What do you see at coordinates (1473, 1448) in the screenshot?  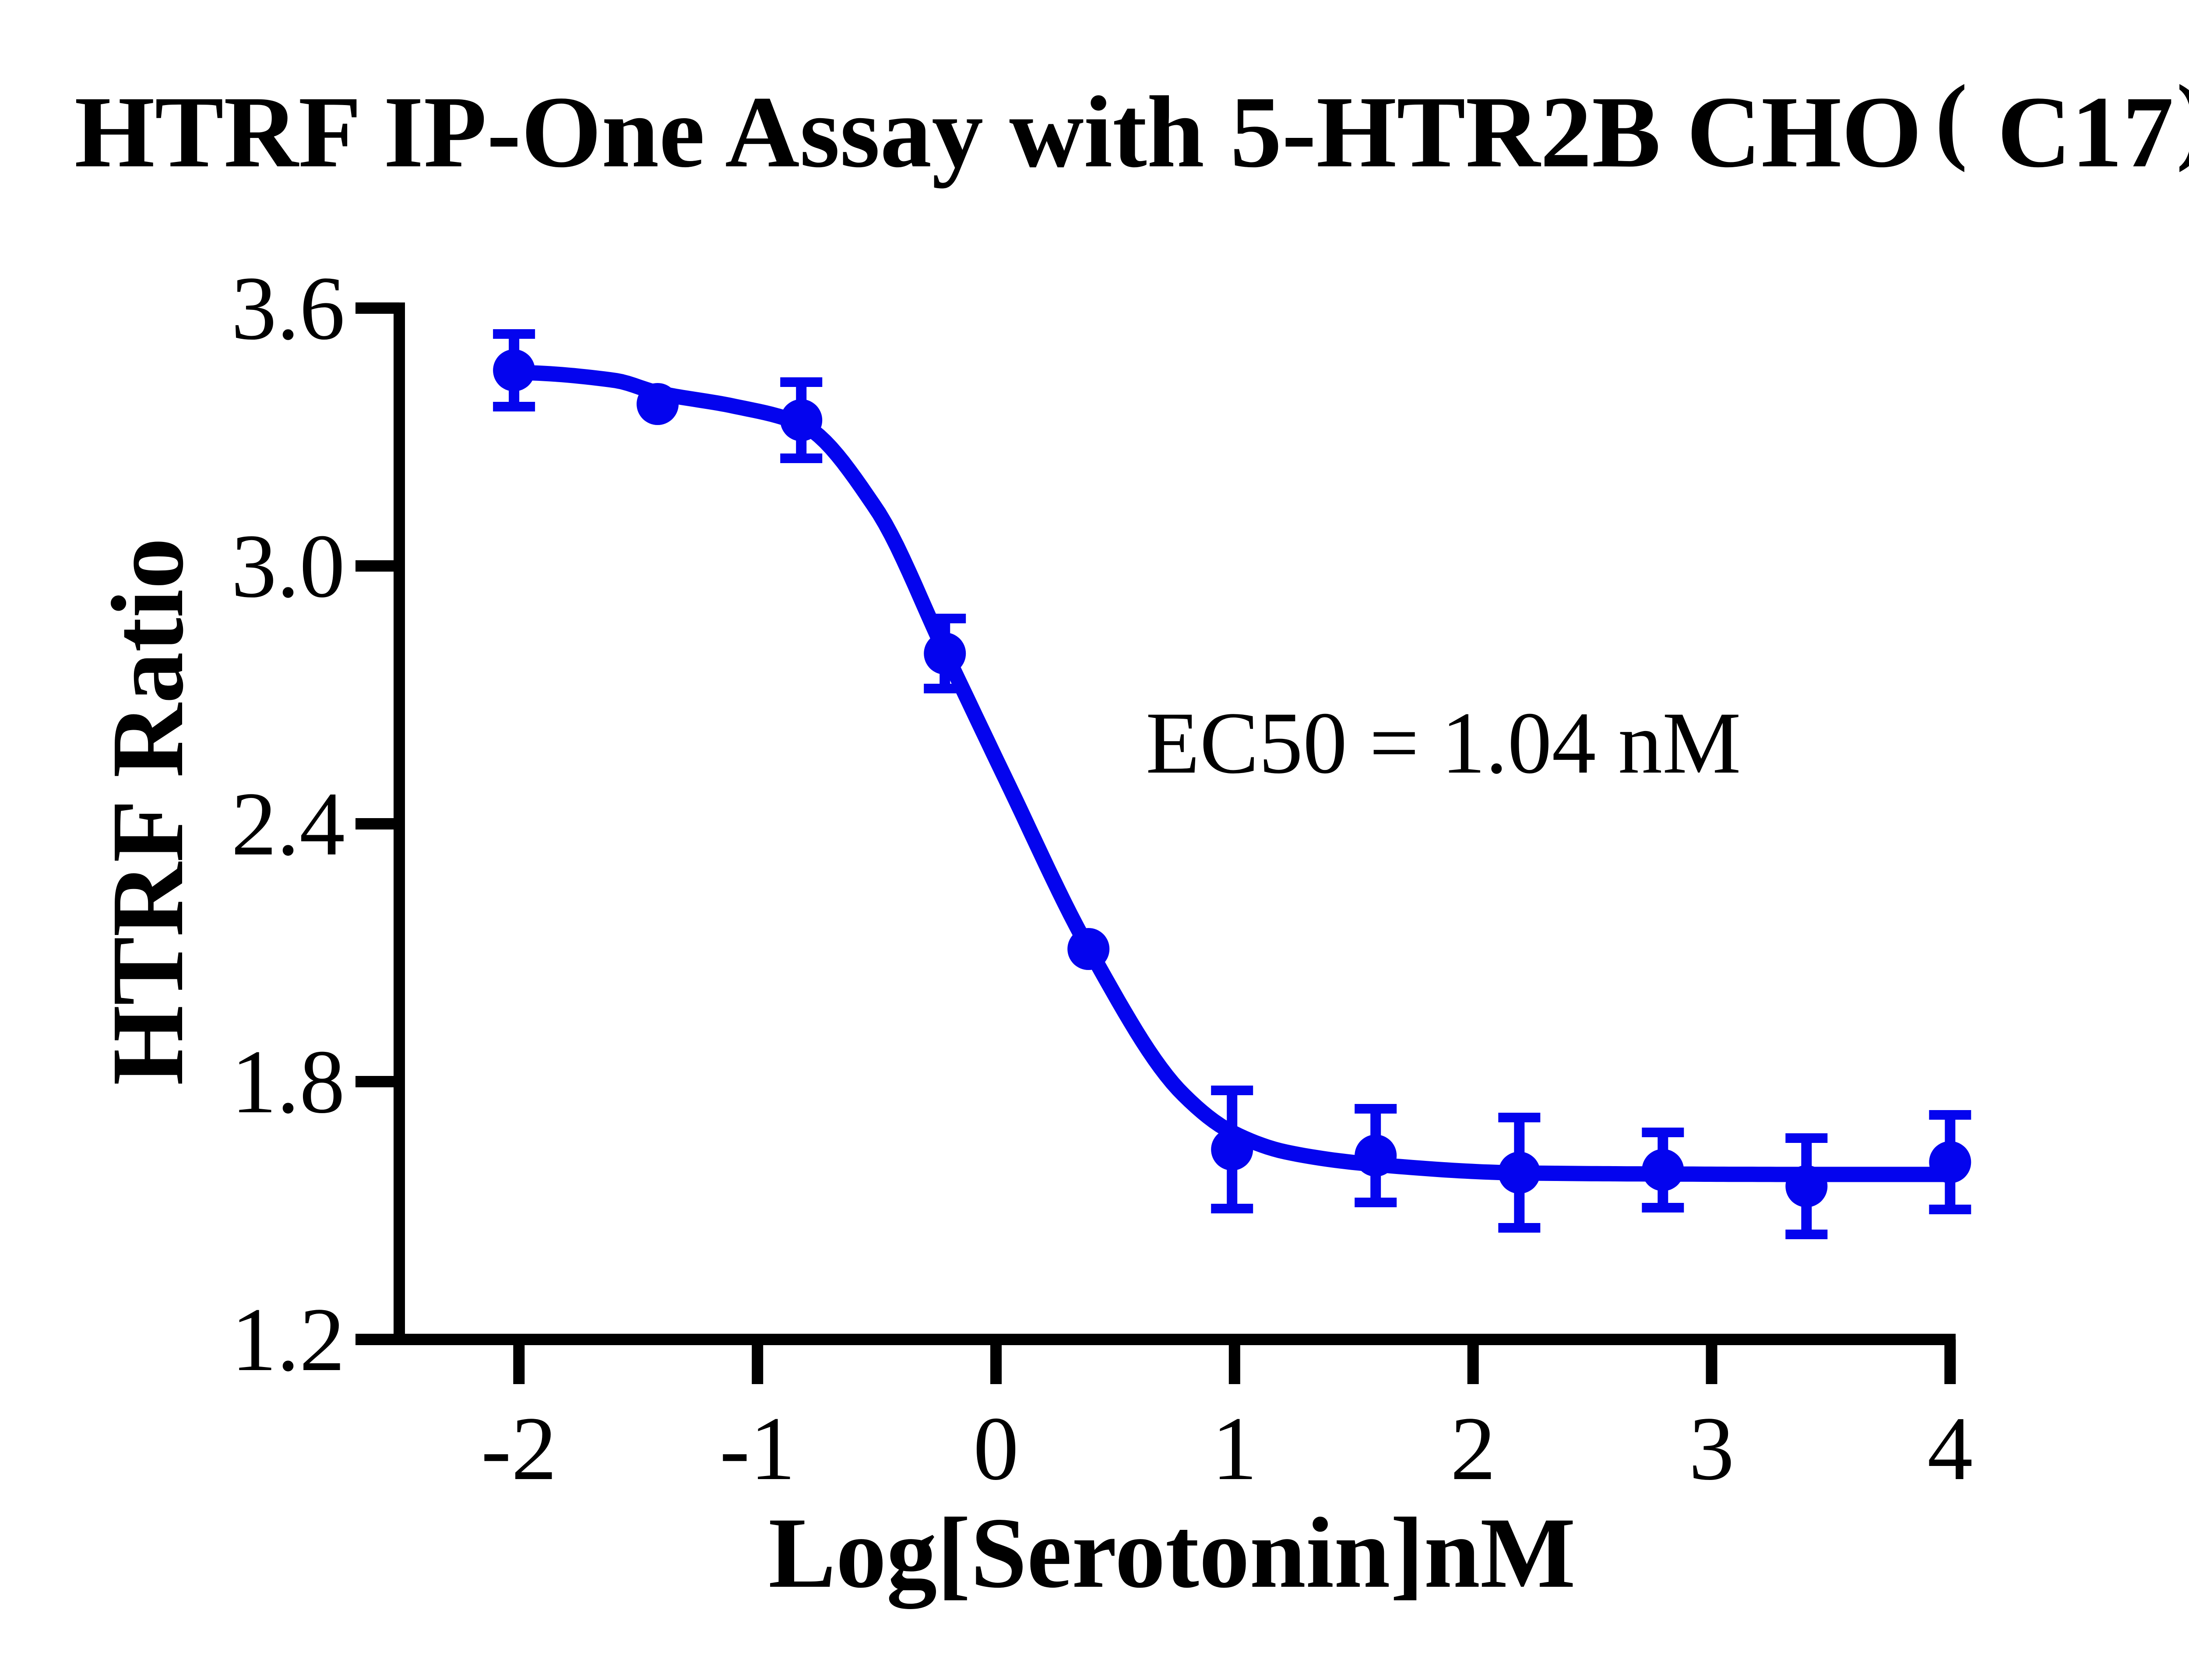 I see `svg-text: 2` at bounding box center [1473, 1448].